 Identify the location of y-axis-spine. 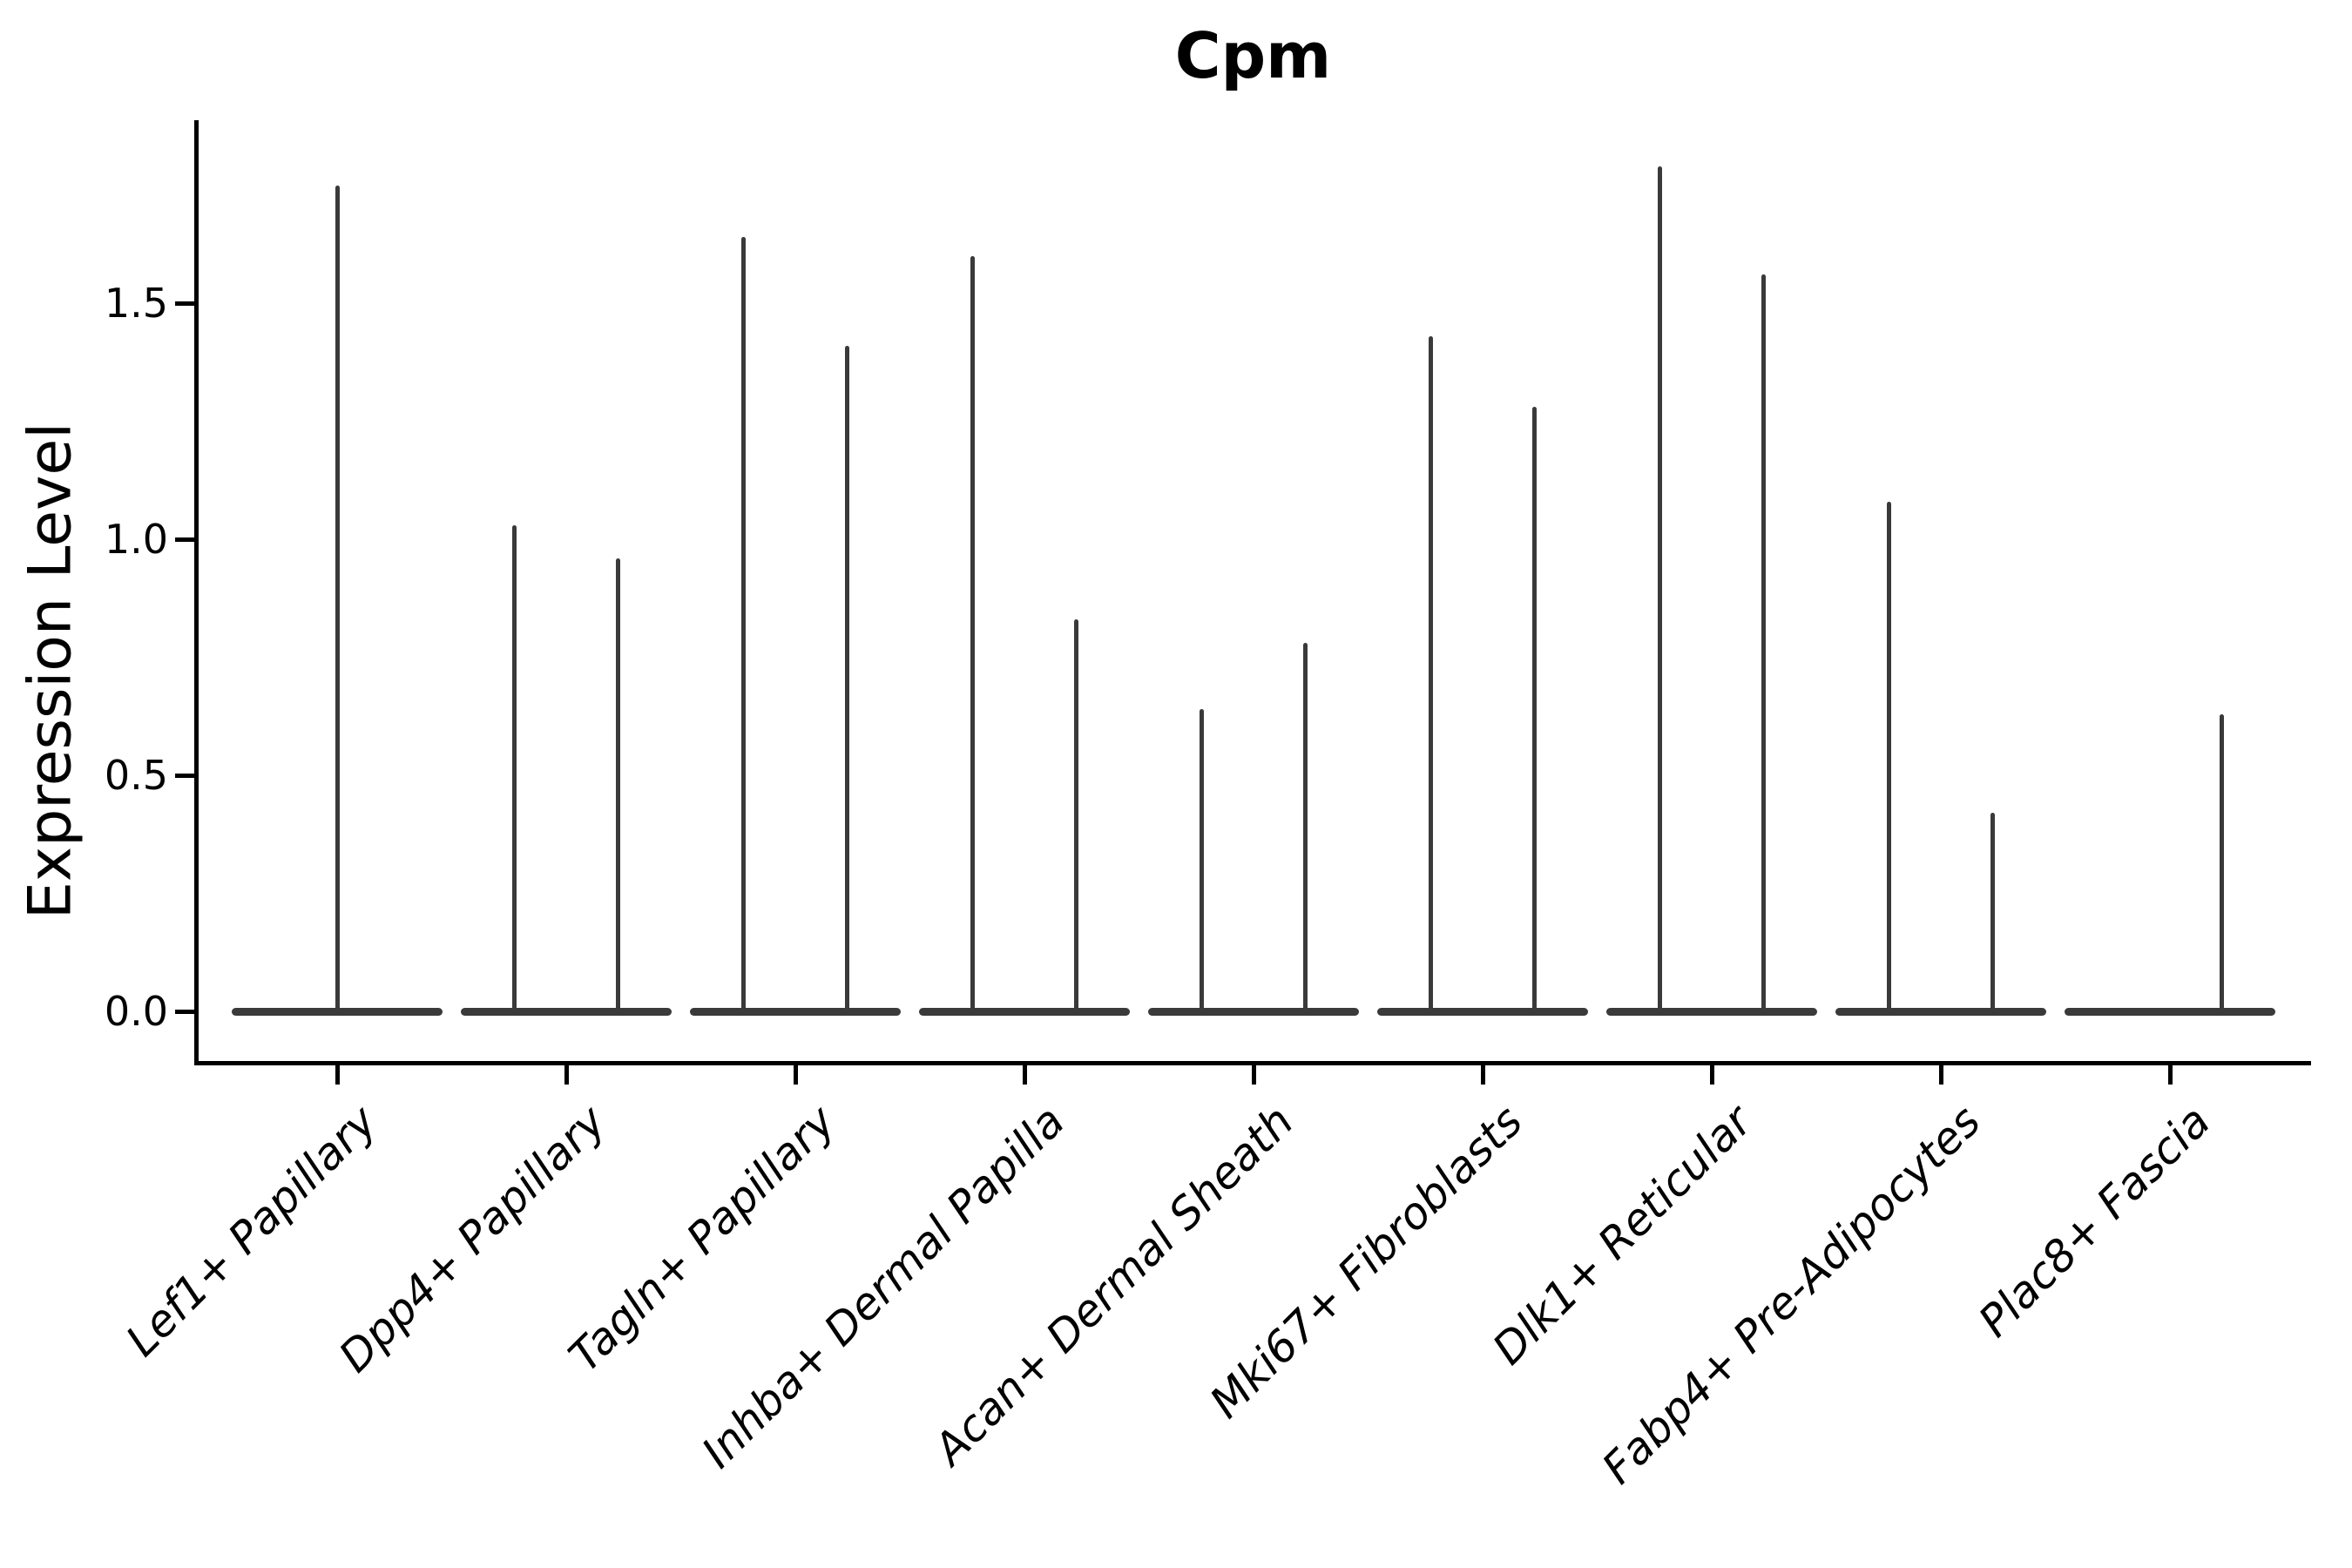
(196, 592).